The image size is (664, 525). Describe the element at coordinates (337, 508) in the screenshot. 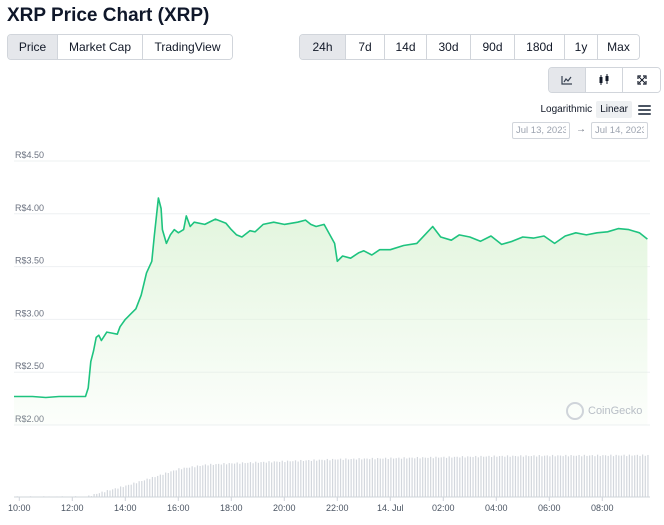

I see `x-tick-label: 22:00` at that location.